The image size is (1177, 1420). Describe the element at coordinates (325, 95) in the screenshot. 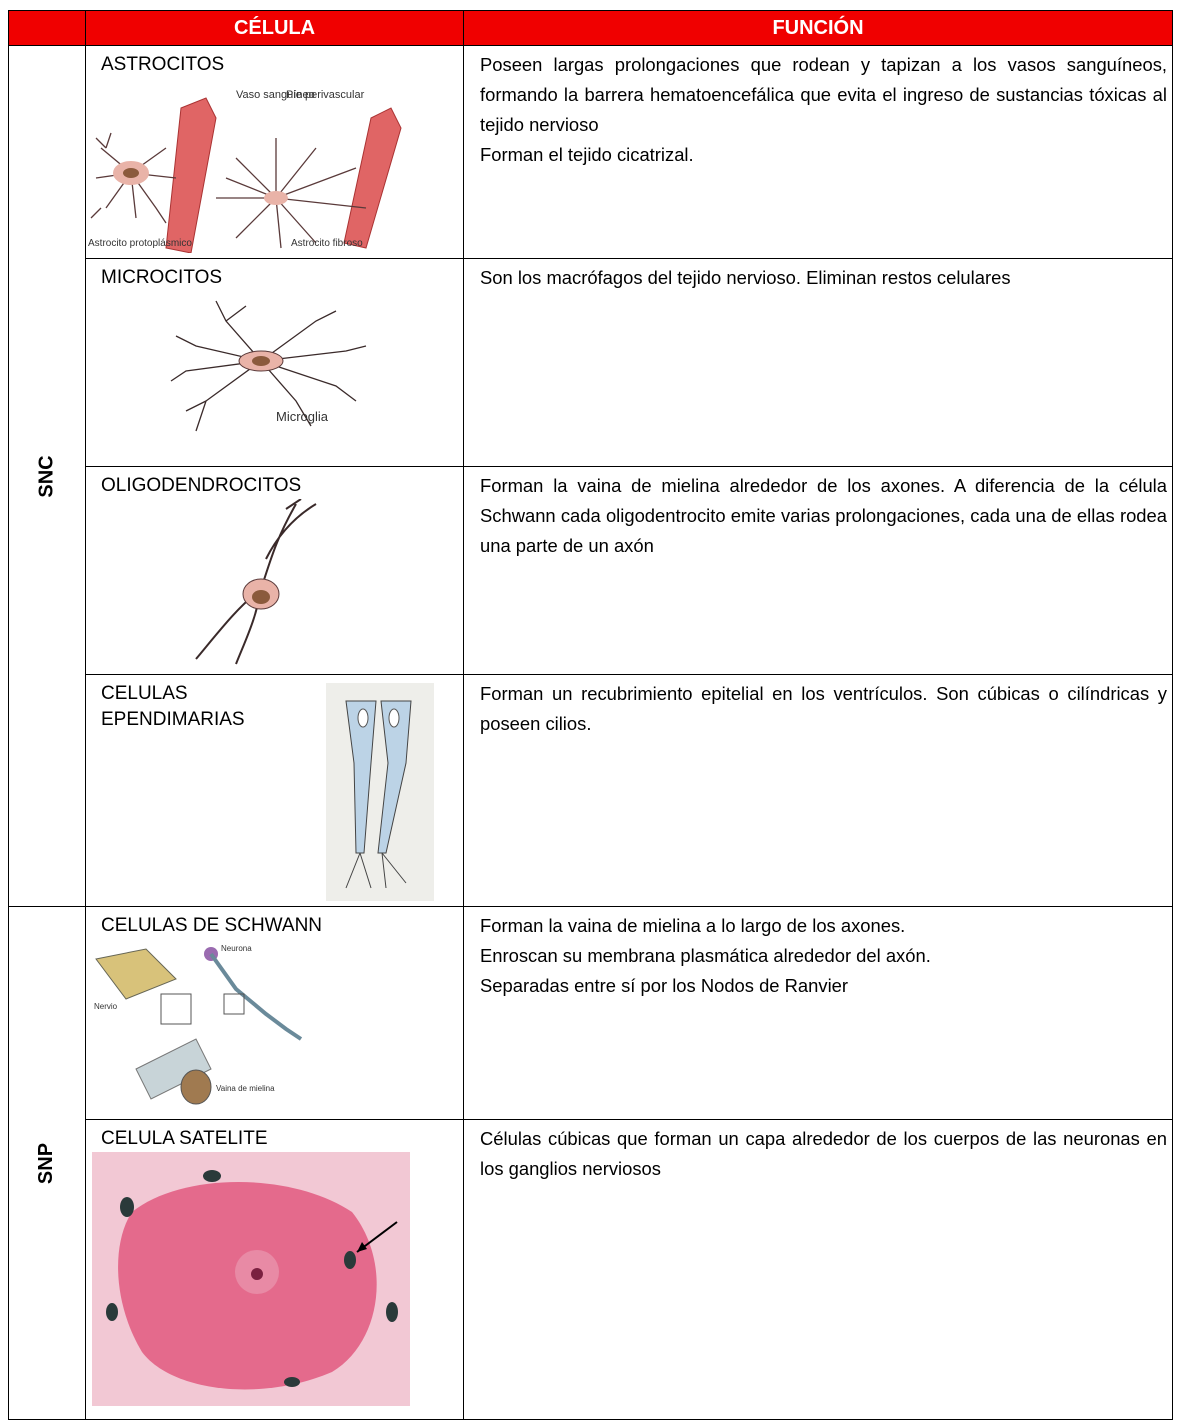

I see `figure-label: Pie perivascular` at that location.